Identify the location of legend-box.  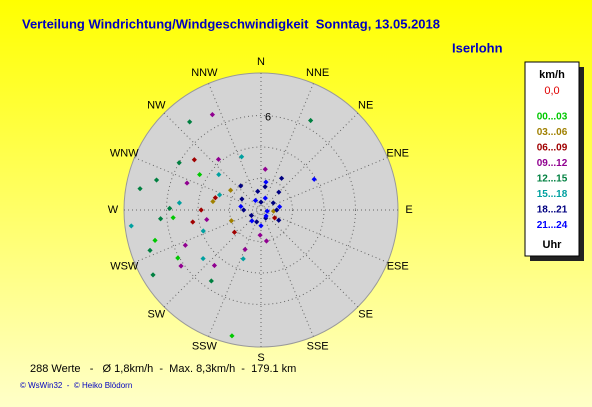
(552, 159).